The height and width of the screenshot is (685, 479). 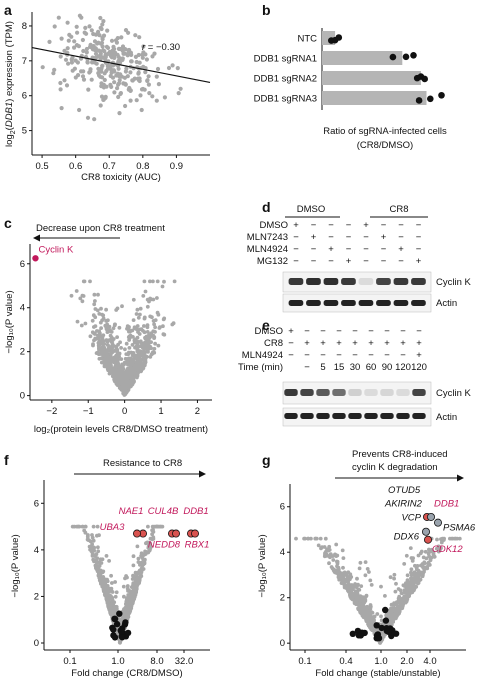 What do you see at coordinates (120, 625) in the screenshot?
I see `f-control-points` at bounding box center [120, 625].